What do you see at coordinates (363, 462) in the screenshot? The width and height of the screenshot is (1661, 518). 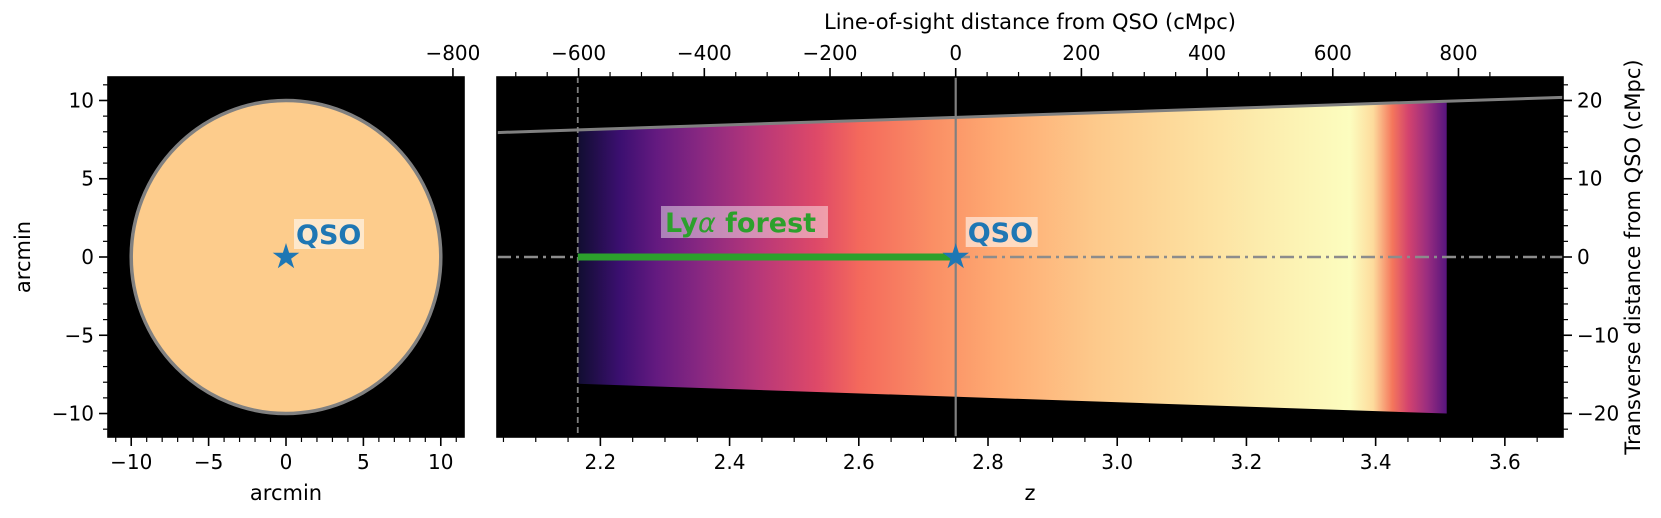 I see `x-tick-label: 5` at bounding box center [363, 462].